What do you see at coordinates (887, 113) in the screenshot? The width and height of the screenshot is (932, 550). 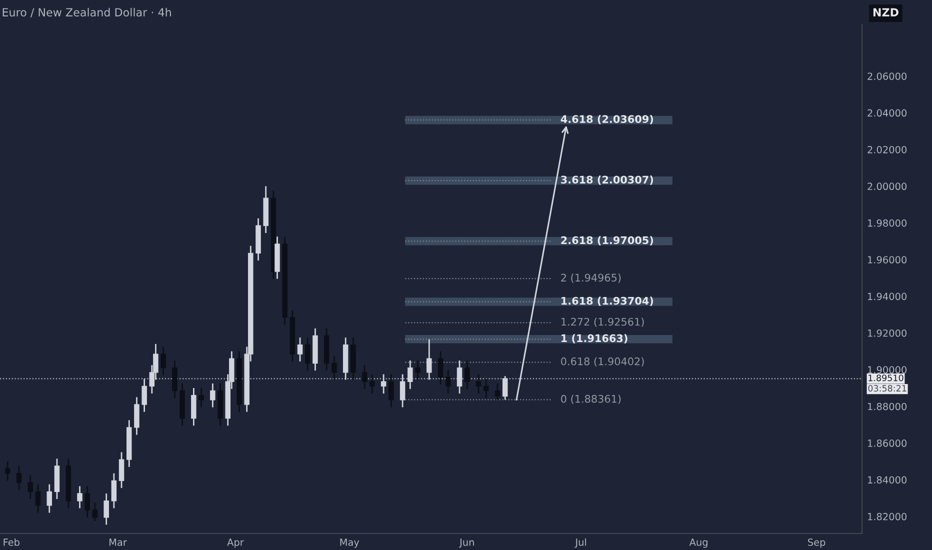 I see `y-tick-label: 2.04000` at bounding box center [887, 113].